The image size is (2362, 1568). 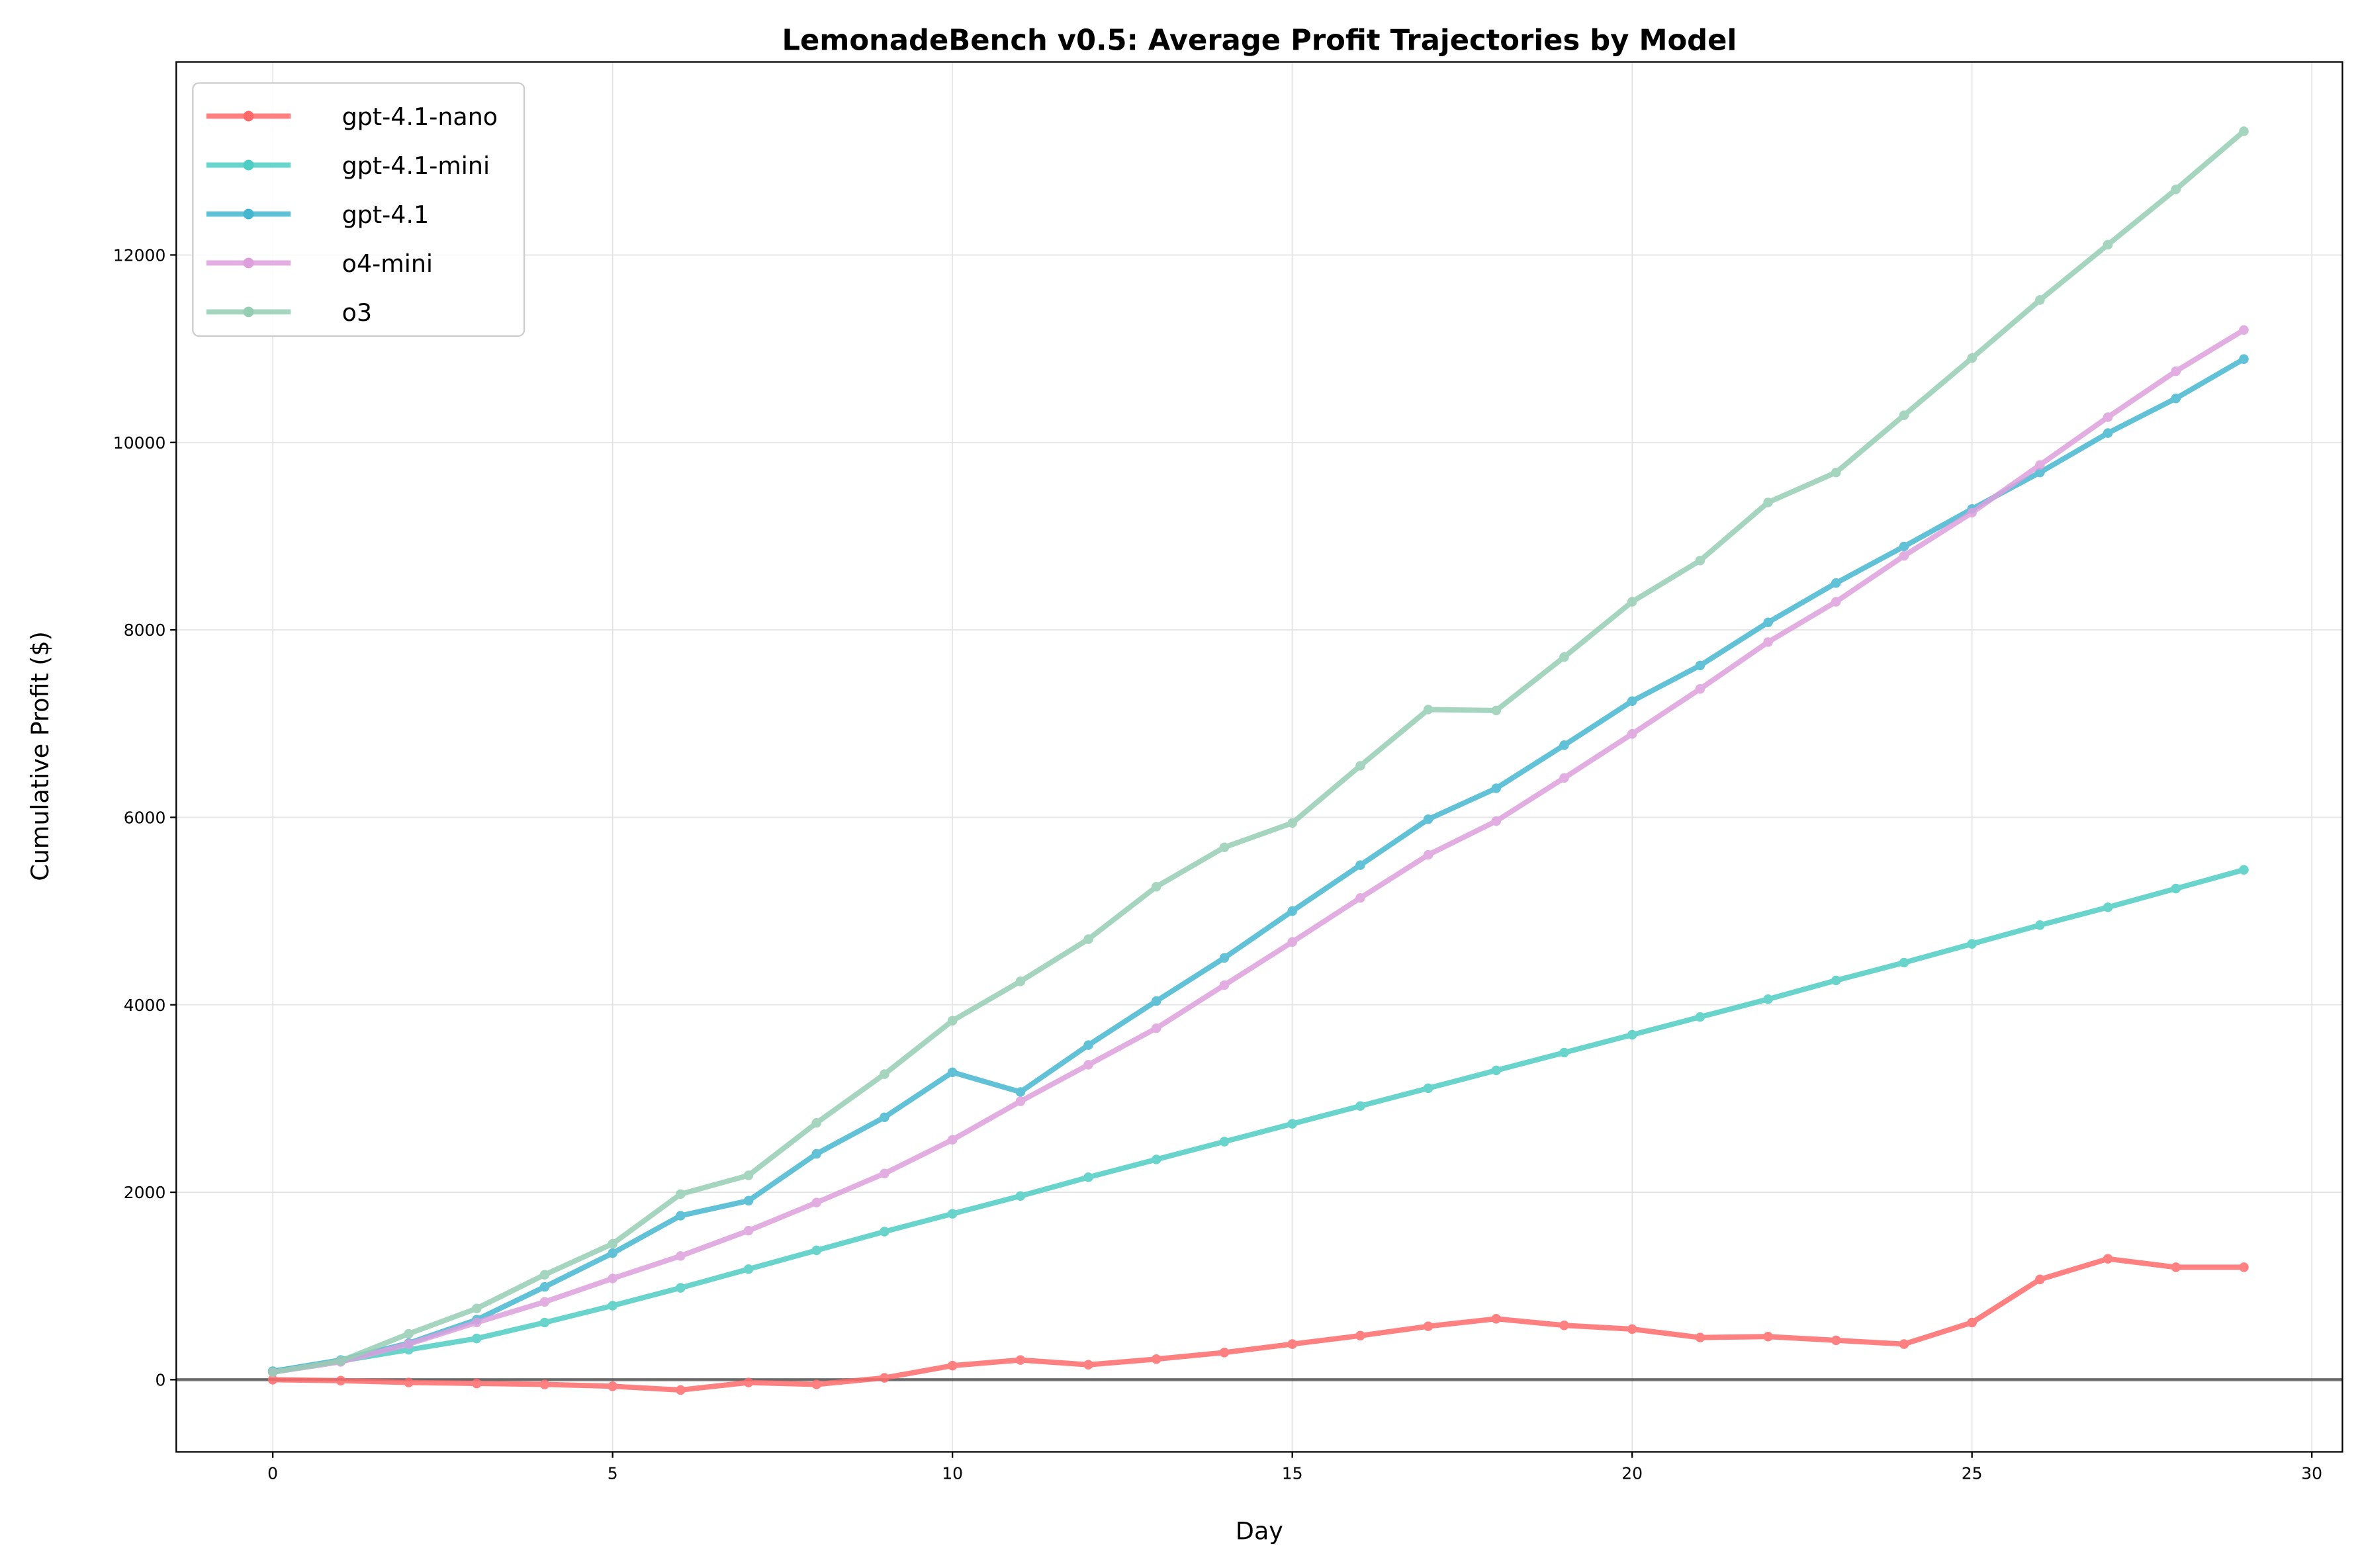 What do you see at coordinates (2311, 1473) in the screenshot?
I see `x-tick-label: 30` at bounding box center [2311, 1473].